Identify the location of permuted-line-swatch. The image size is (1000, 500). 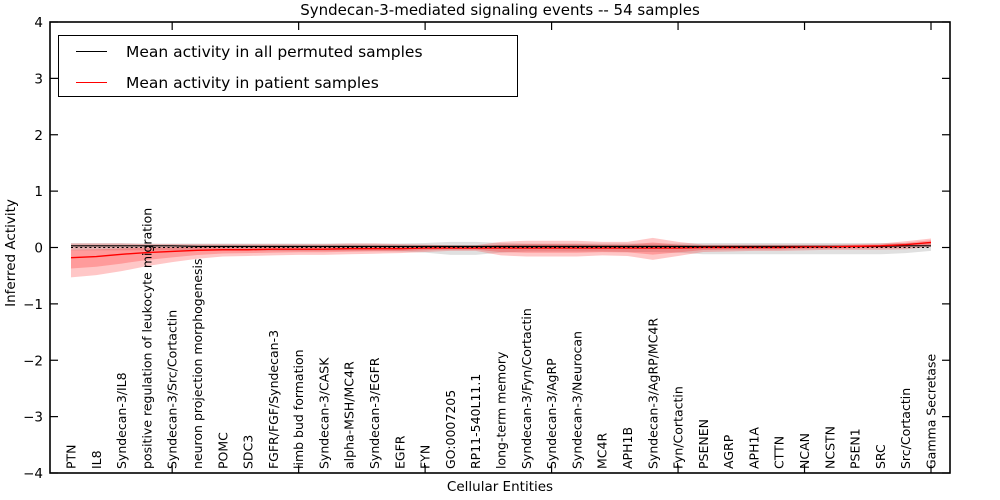
(91, 51).